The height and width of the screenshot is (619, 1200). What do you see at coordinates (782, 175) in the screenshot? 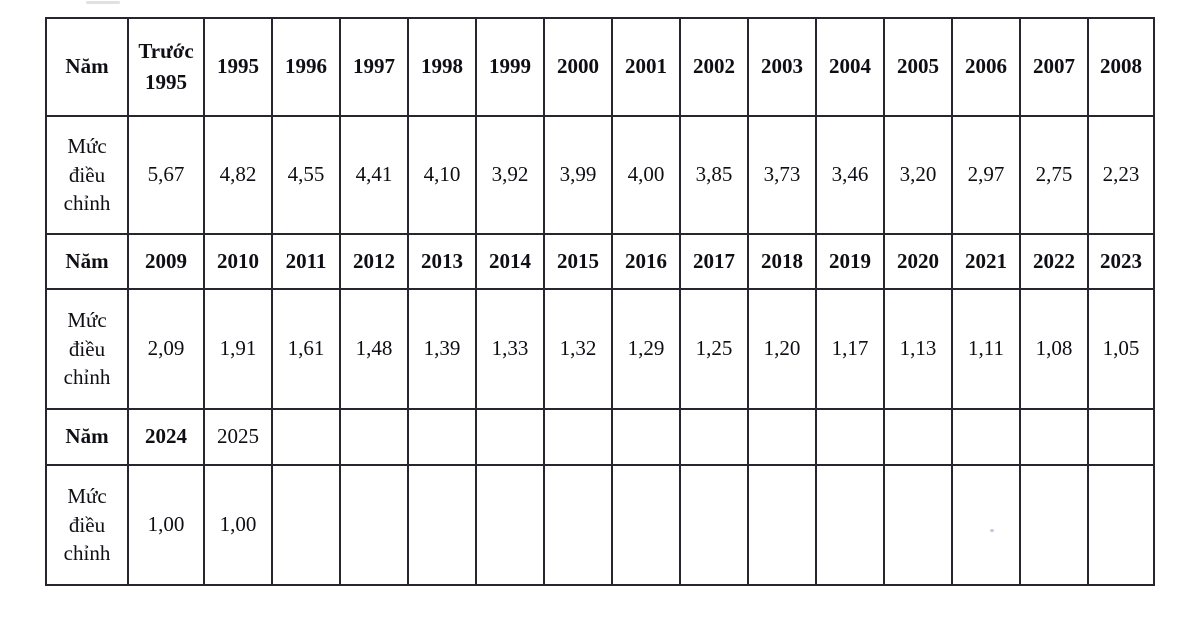
I see `value-cell: 3,73` at bounding box center [782, 175].